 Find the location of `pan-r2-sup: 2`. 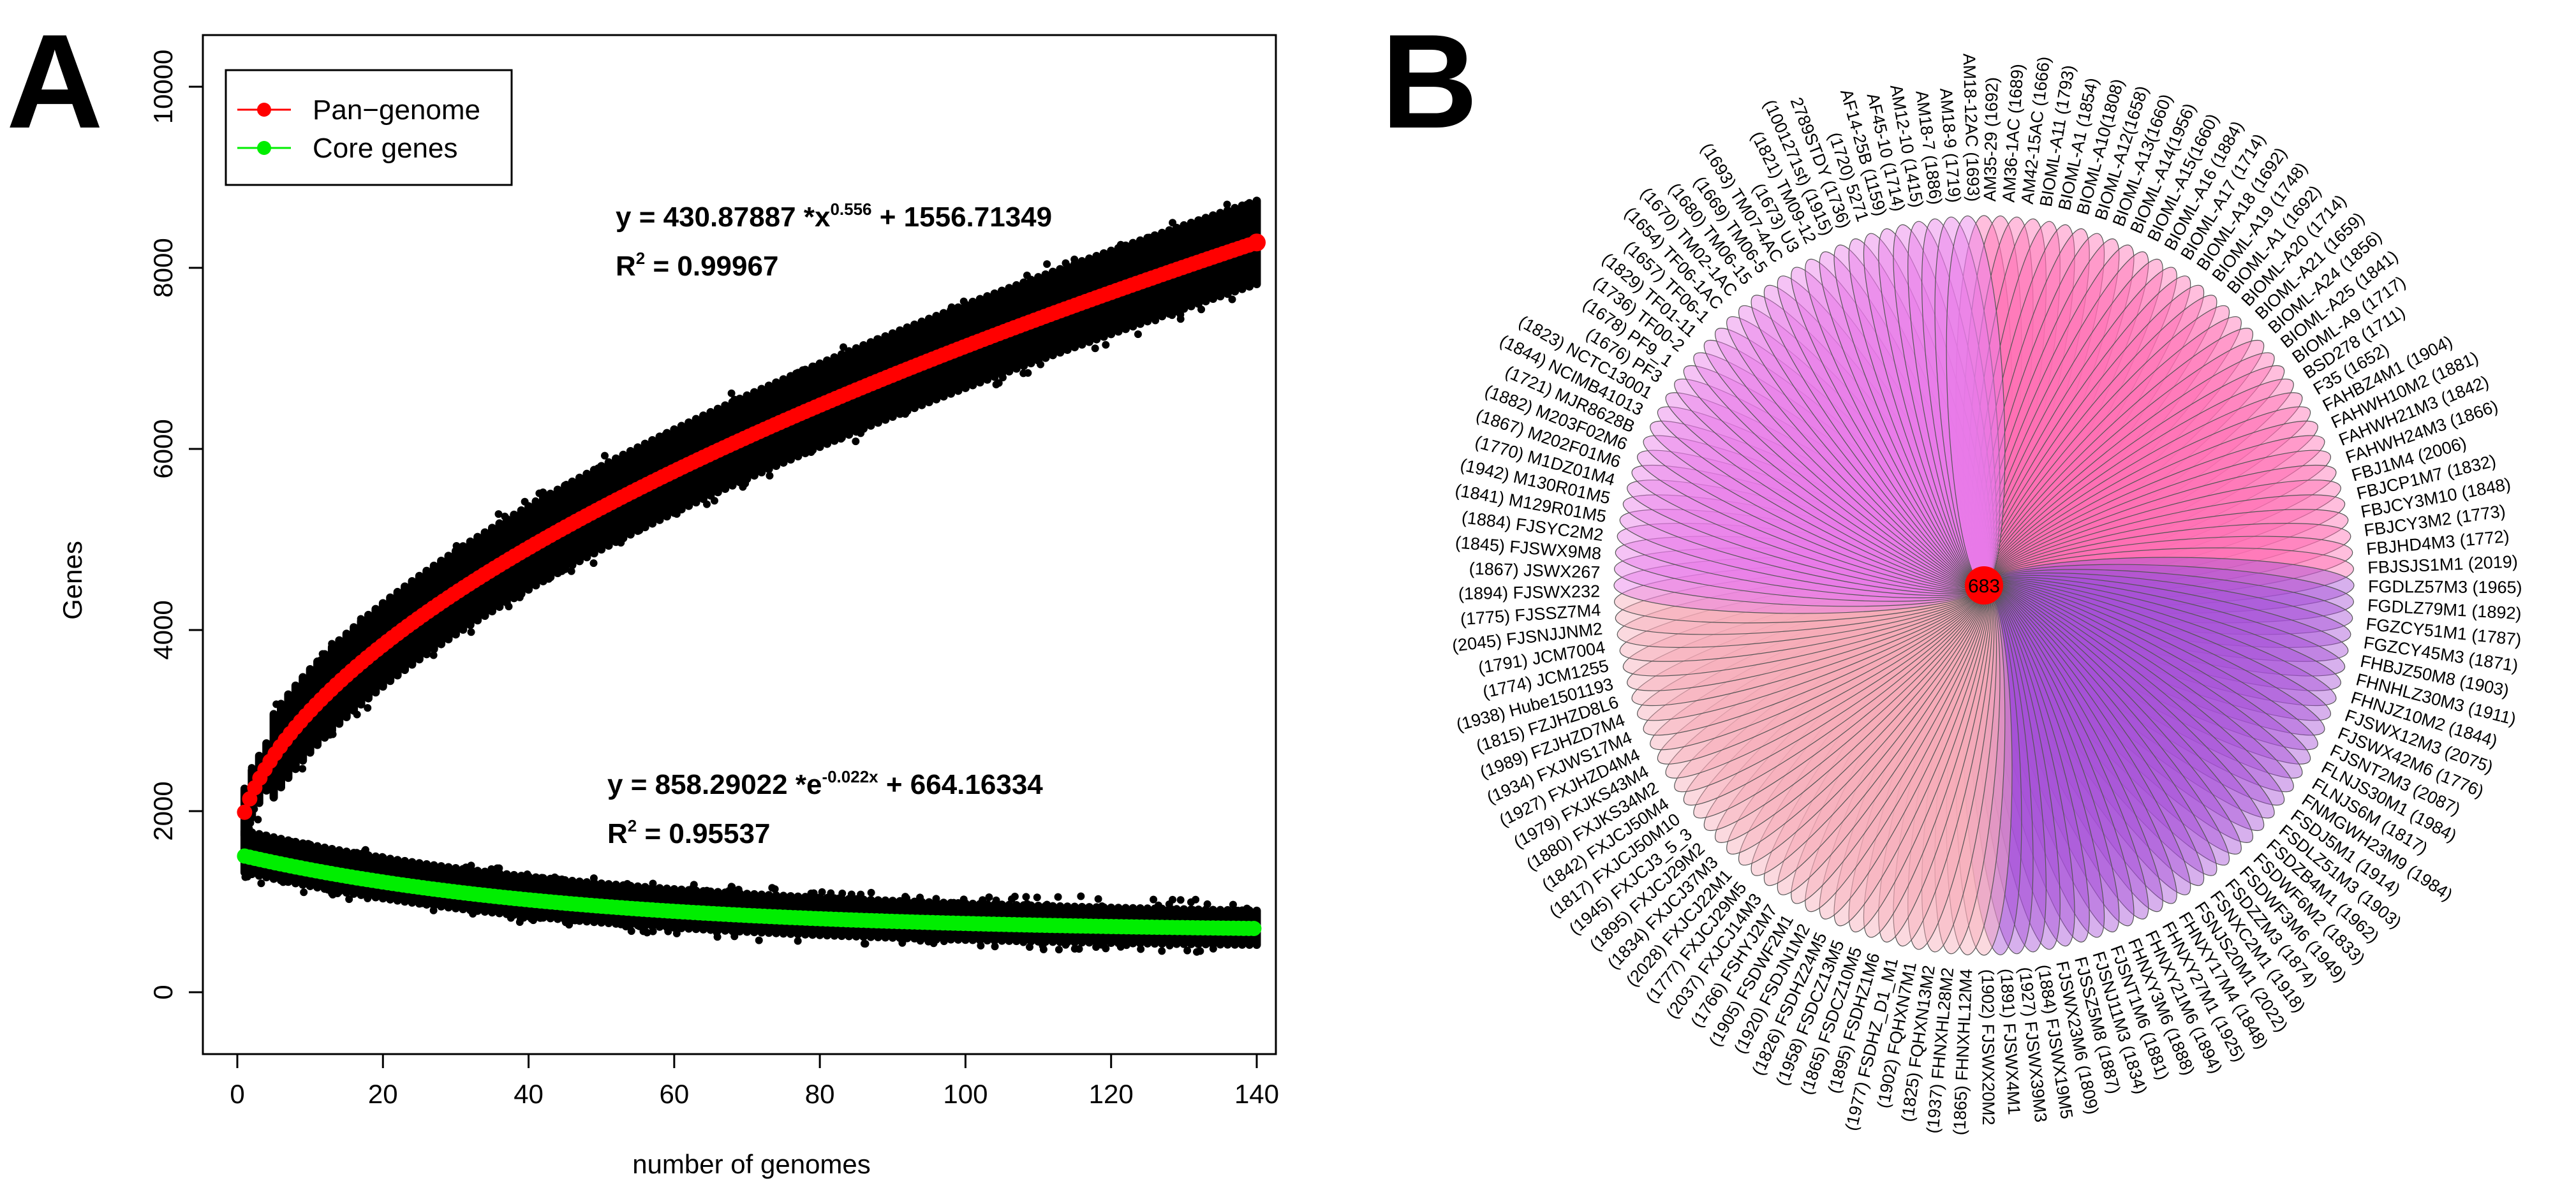

pan-r2-sup: 2 is located at coordinates (640, 258).